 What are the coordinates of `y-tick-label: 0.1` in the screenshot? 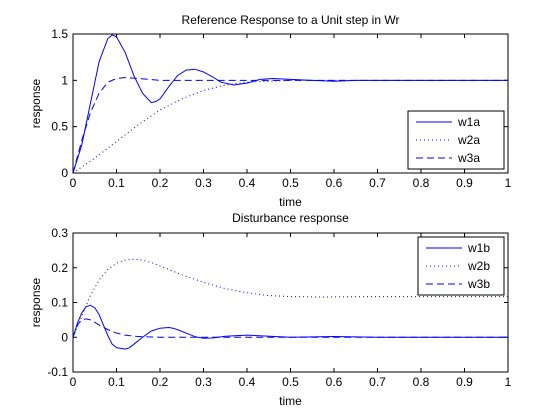 It's located at (59, 303).